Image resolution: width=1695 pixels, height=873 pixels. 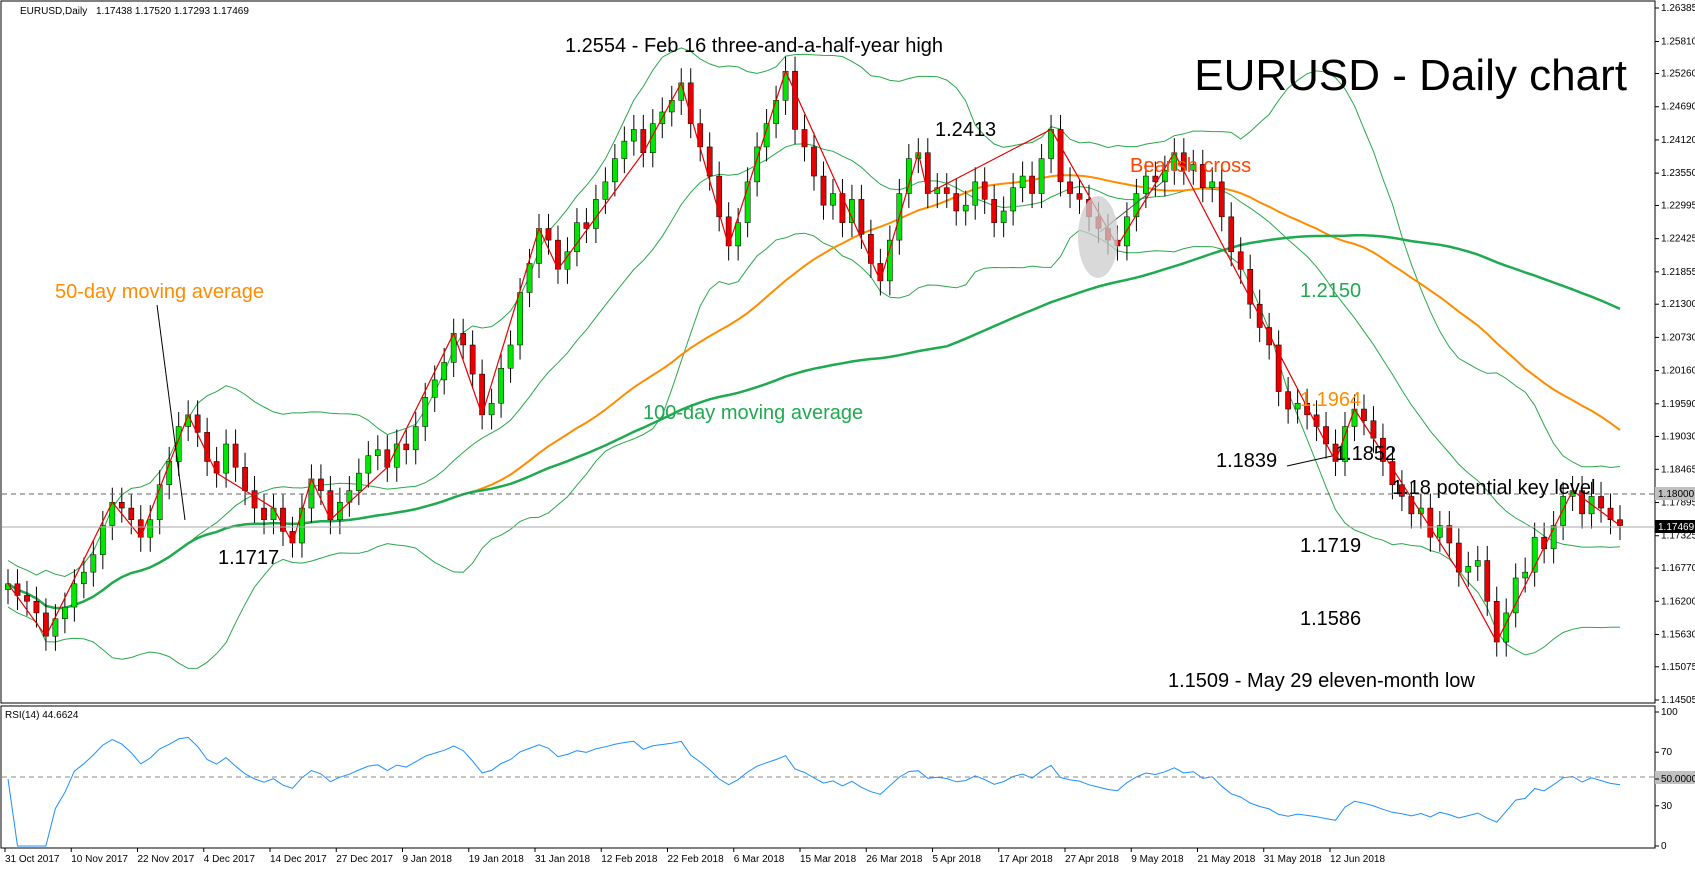 I want to click on price-tick-label: 1.21300, so click(x=1678, y=304).